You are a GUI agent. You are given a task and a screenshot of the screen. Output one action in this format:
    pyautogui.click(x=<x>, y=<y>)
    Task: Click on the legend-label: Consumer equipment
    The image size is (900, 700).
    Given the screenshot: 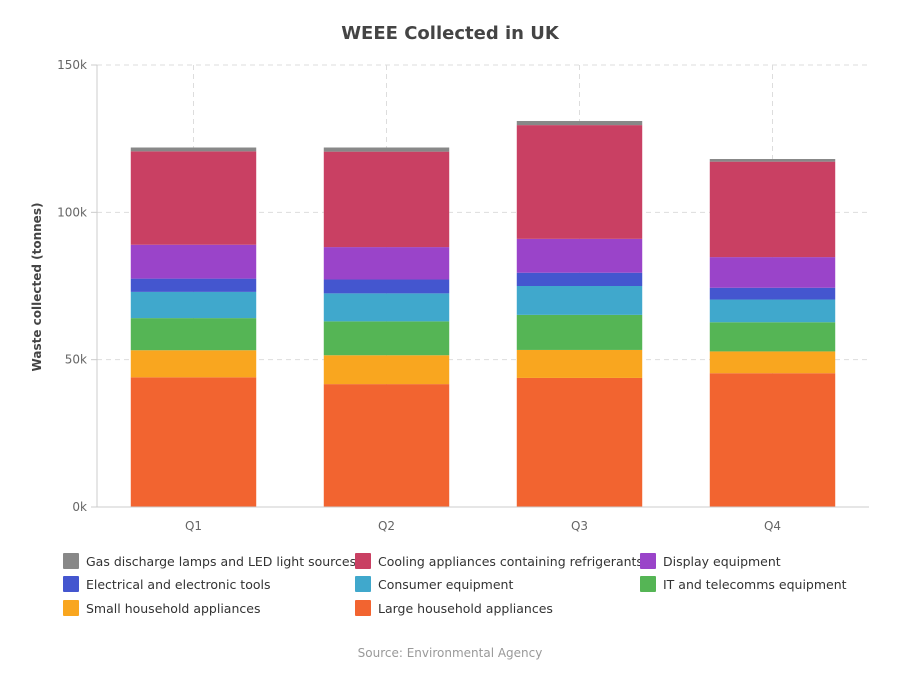 What is the action you would take?
    pyautogui.click(x=445, y=584)
    